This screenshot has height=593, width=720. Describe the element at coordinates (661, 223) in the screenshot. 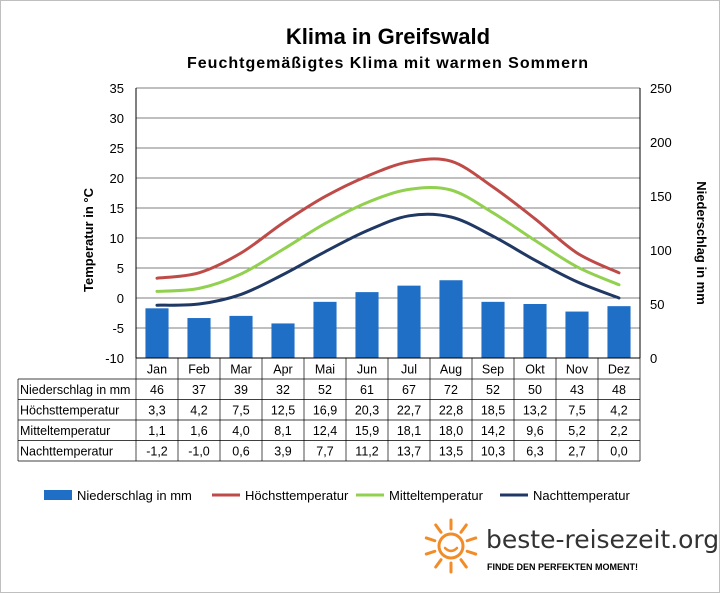

I see `y2-axis-ticks: 0 50 100 150 200 250` at that location.